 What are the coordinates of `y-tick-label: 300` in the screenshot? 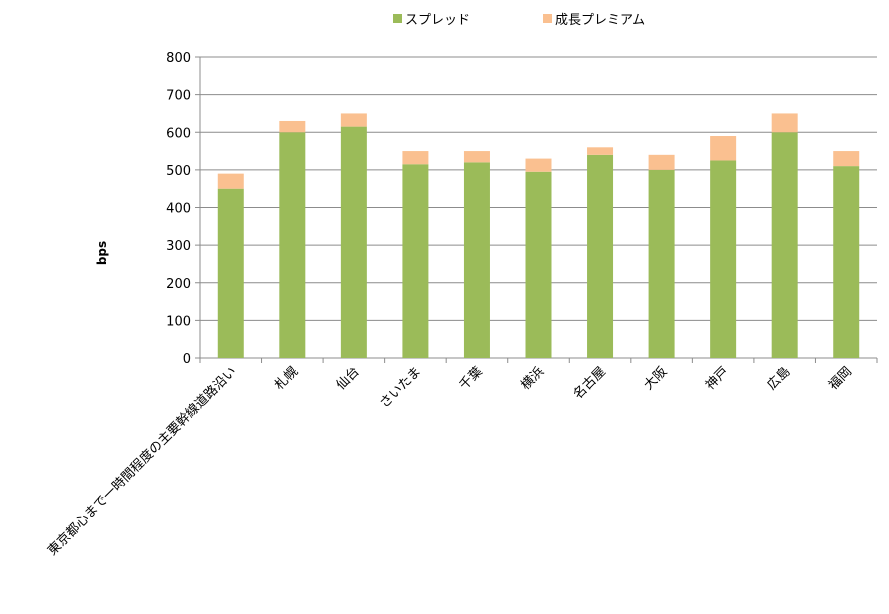 It's located at (178, 246).